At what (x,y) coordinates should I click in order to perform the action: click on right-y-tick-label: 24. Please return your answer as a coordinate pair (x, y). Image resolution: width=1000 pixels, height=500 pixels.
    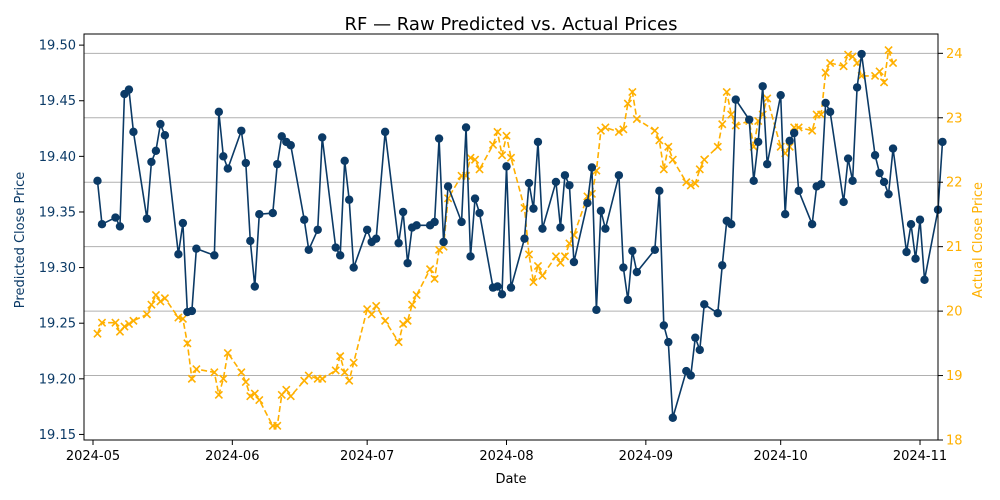
    Looking at the image, I should click on (954, 54).